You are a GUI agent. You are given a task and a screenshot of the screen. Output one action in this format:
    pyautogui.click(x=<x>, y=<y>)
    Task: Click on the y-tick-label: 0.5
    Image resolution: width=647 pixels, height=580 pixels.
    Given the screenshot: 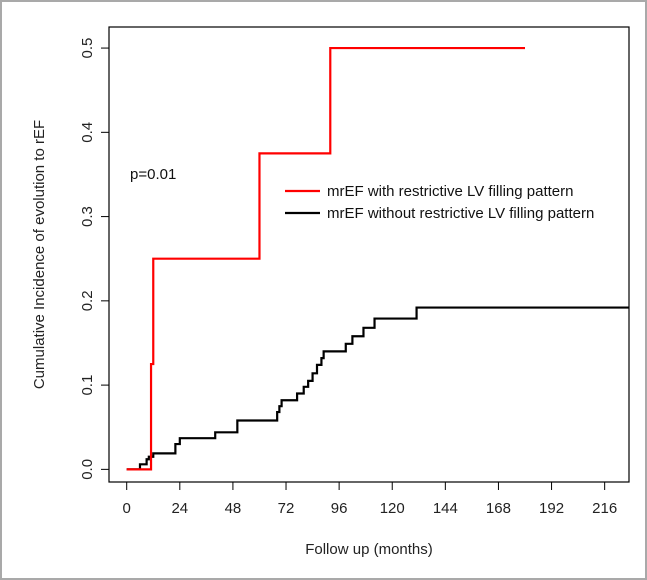 What is the action you would take?
    pyautogui.click(x=87, y=48)
    